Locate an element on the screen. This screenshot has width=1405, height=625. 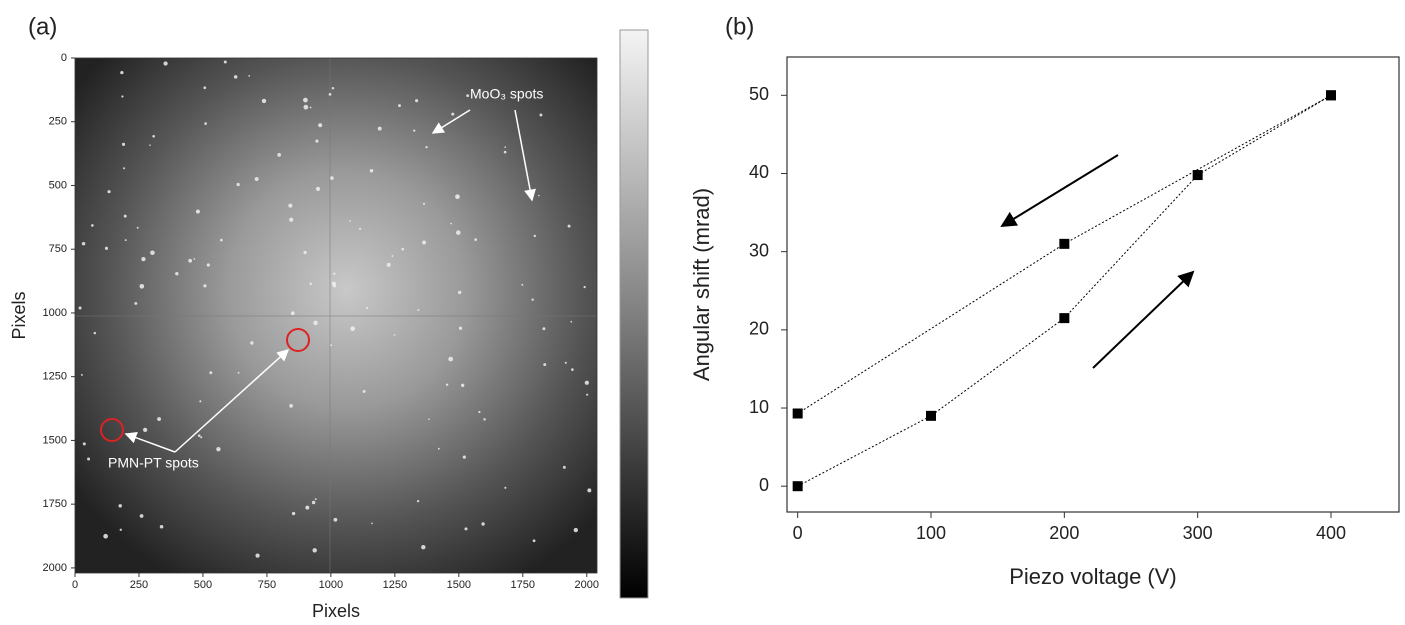
annotation: MoO₃ spots is located at coordinates (506, 94).